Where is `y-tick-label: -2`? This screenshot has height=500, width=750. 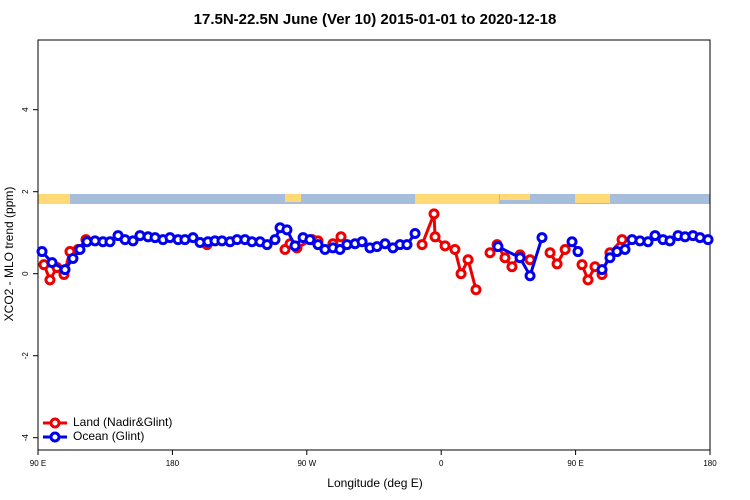 y-tick-label: -2 is located at coordinates (25, 356).